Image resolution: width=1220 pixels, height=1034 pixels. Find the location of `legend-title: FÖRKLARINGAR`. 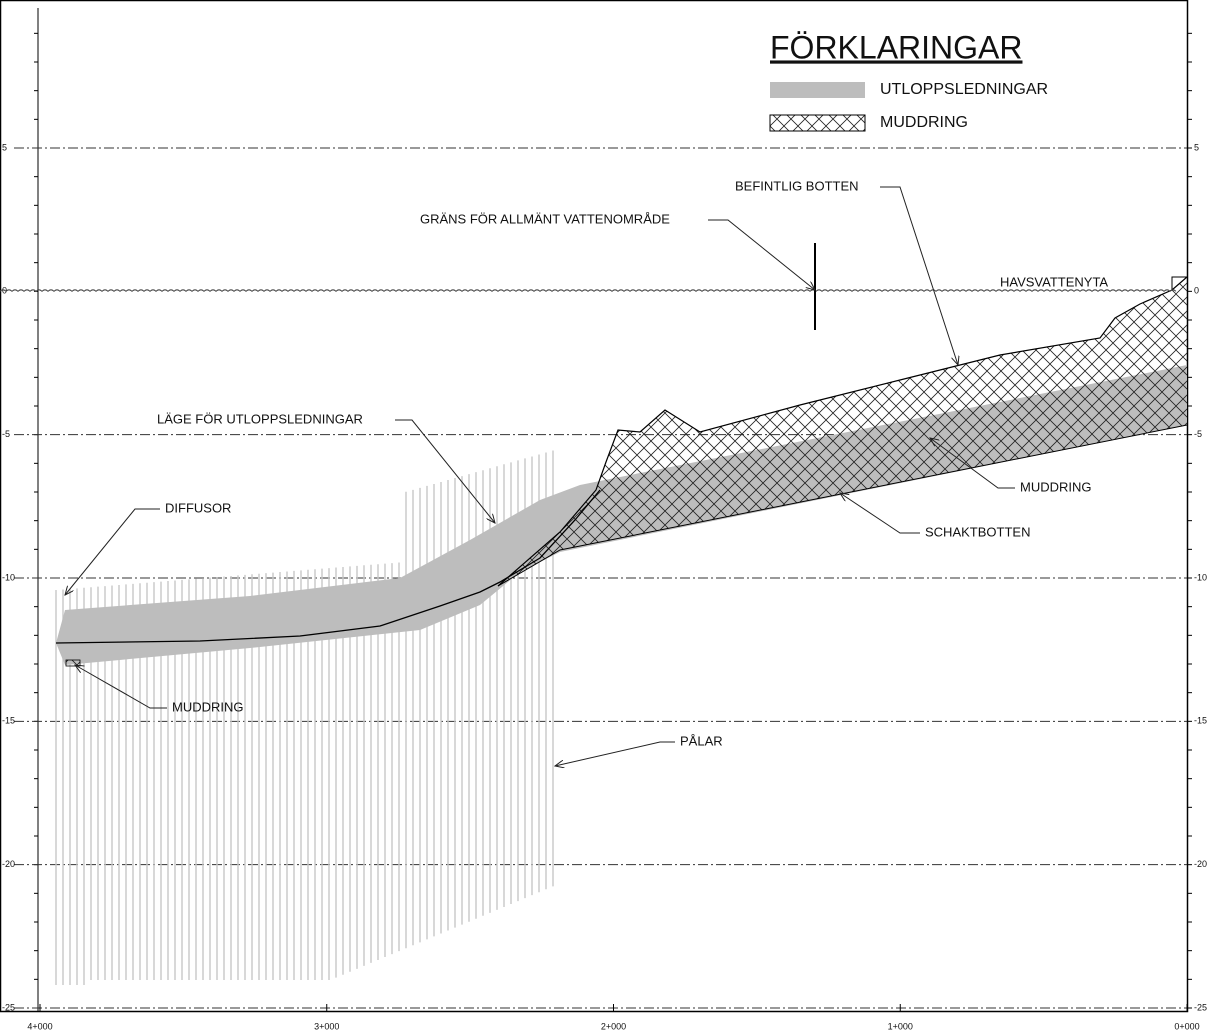

legend-title: FÖRKLARINGAR is located at coordinates (896, 47).